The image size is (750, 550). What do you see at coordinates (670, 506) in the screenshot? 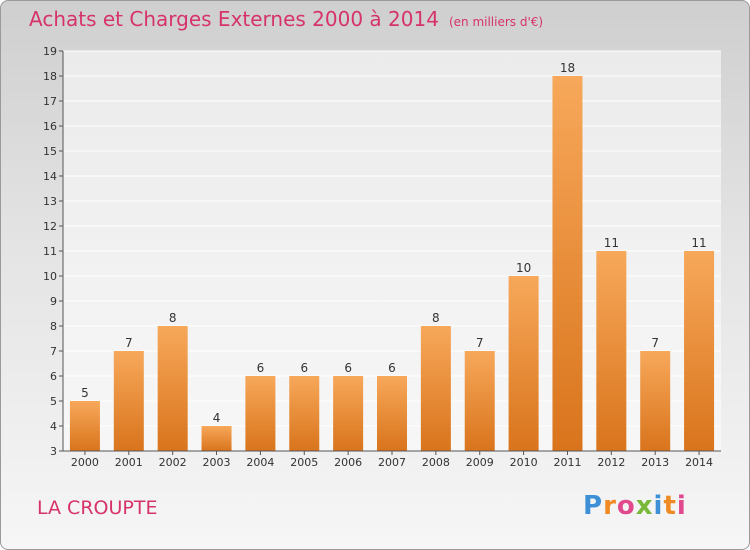
I see `logo-letter: t` at bounding box center [670, 506].